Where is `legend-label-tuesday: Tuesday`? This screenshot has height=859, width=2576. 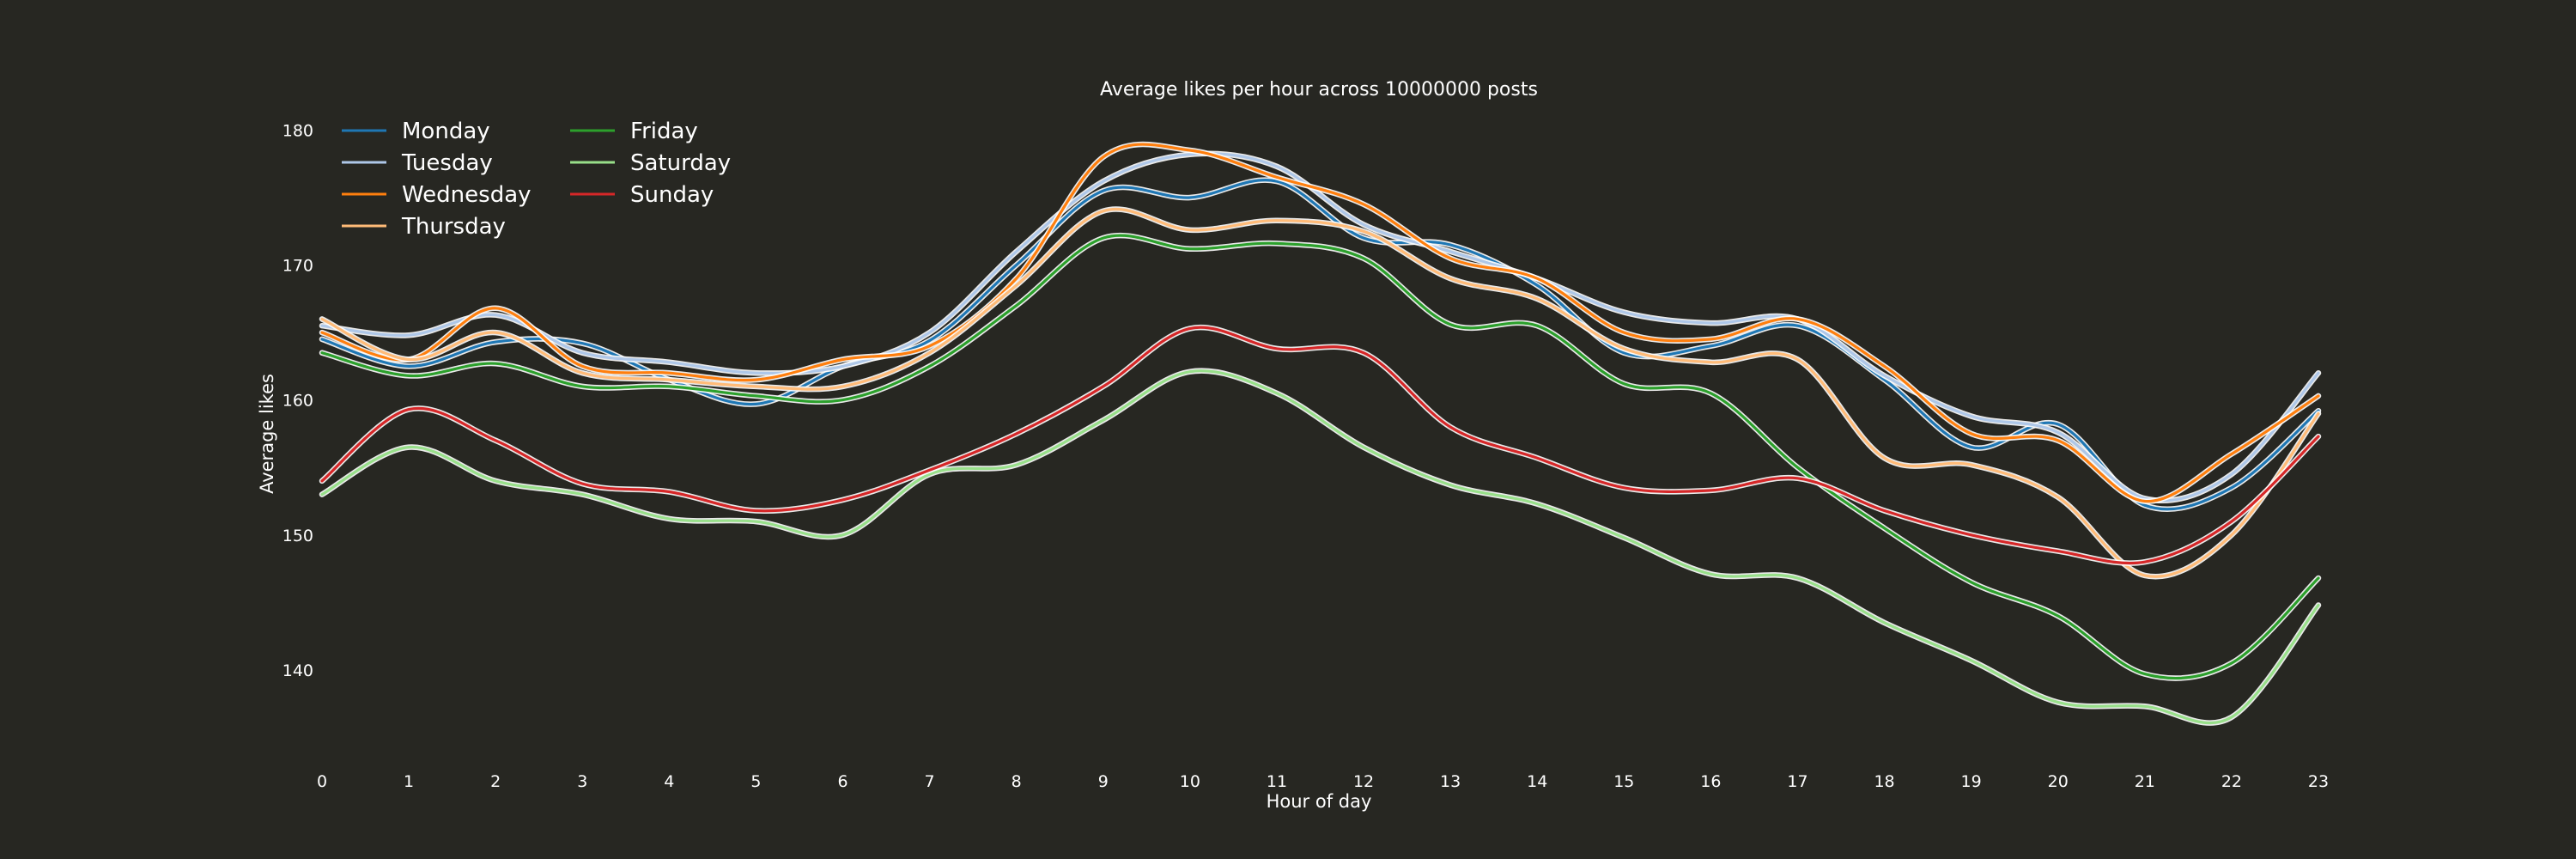
legend-label-tuesday: Tuesday is located at coordinates (447, 163).